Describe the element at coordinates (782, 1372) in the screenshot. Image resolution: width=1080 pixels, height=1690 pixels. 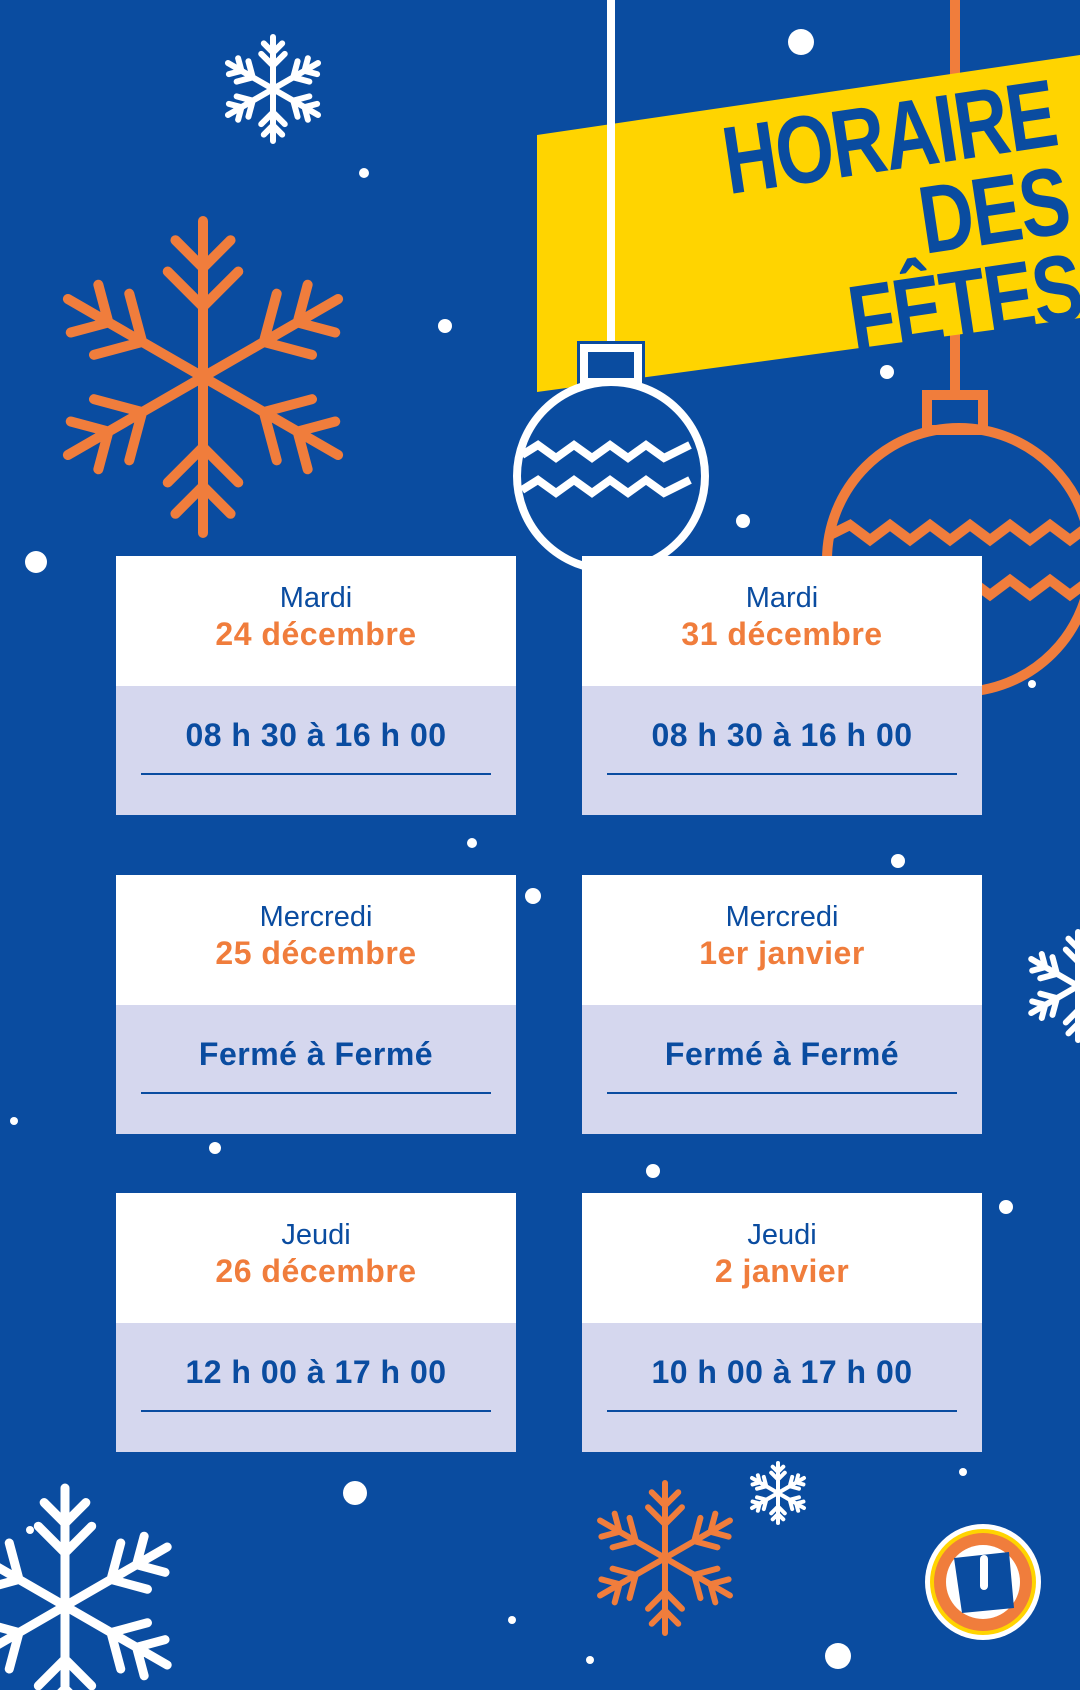
I see `hours-label: 10 h 00 à 17 h 00` at that location.